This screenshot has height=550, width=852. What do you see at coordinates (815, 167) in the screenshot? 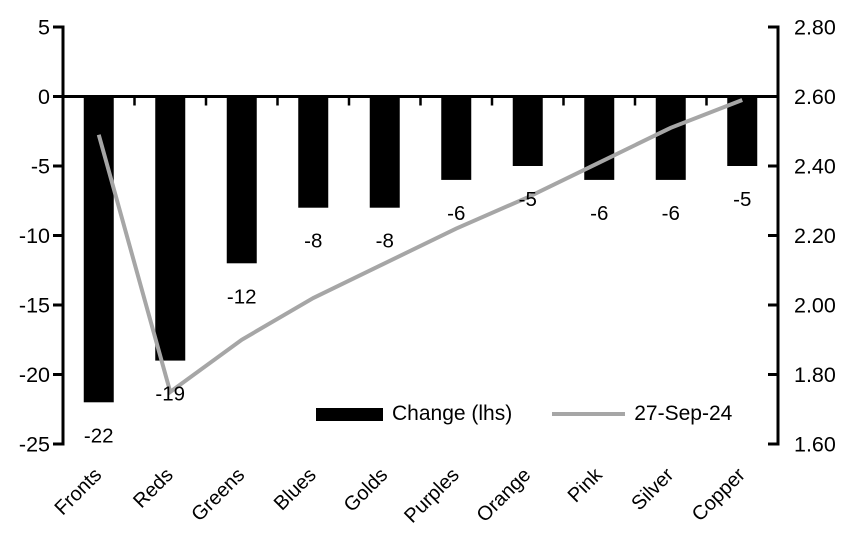
I see `right-axis-label: 2.40` at bounding box center [815, 167].